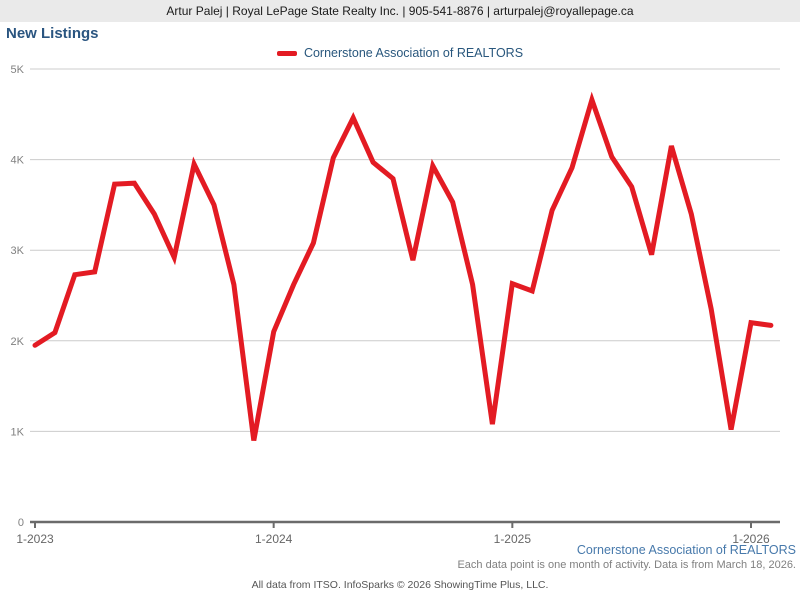 This screenshot has width=800, height=600. I want to click on x-axis-tick-label: 1-2026, so click(751, 539).